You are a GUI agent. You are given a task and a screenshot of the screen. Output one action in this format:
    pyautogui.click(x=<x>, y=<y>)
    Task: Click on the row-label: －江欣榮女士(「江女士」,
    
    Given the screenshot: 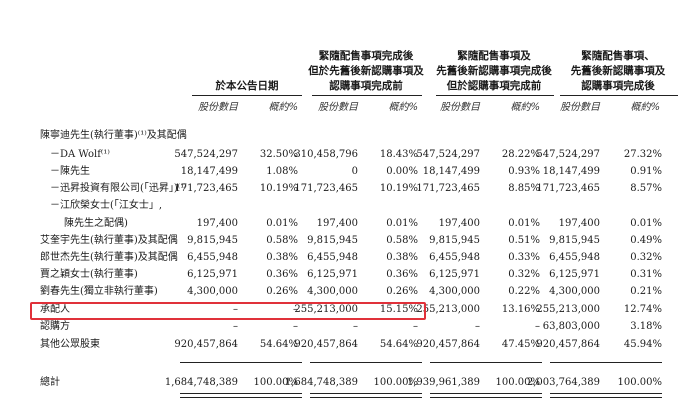 What is the action you would take?
    pyautogui.click(x=106, y=205)
    